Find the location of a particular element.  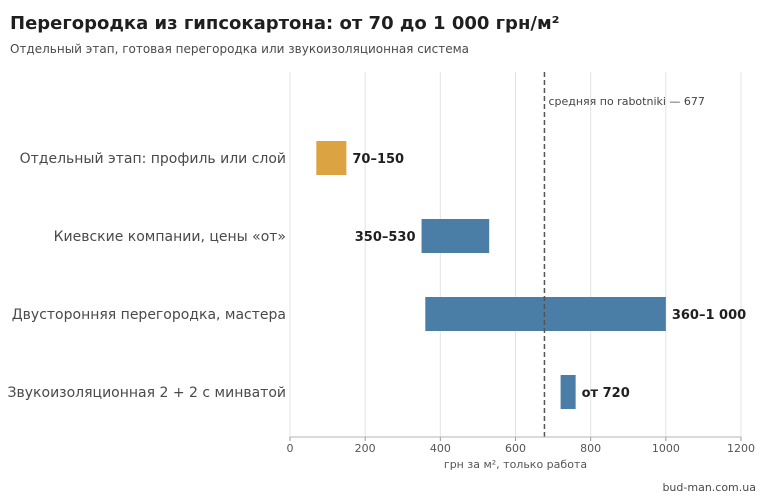

category-label: Киевские компании, цены «от» is located at coordinates (170, 237).